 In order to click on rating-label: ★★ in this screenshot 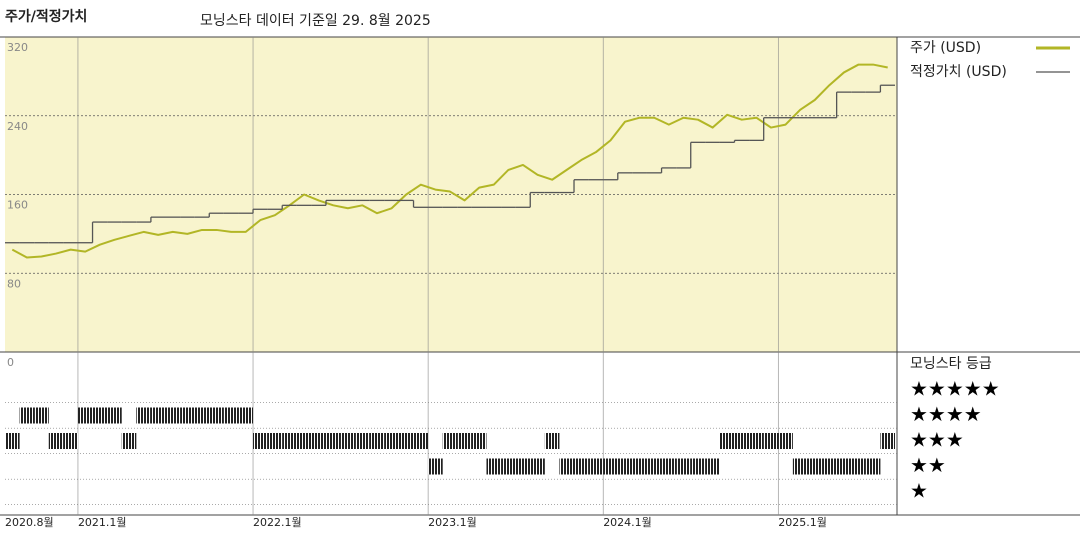, I will do `click(928, 465)`.